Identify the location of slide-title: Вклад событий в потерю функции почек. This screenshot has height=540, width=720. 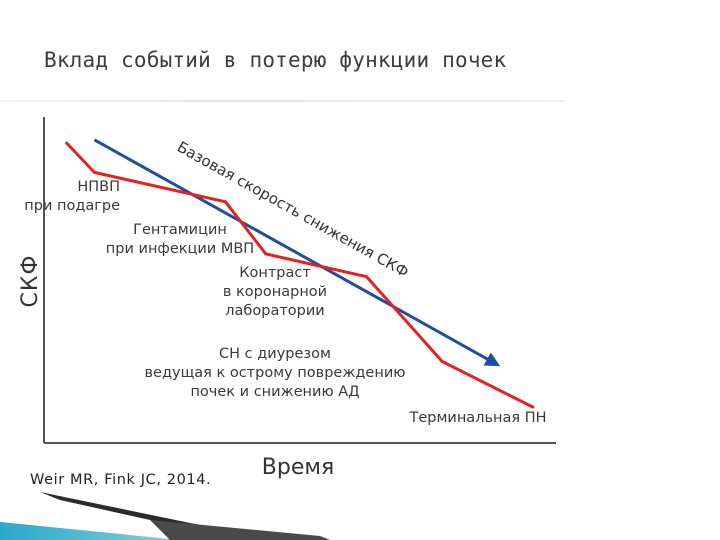
(275, 60).